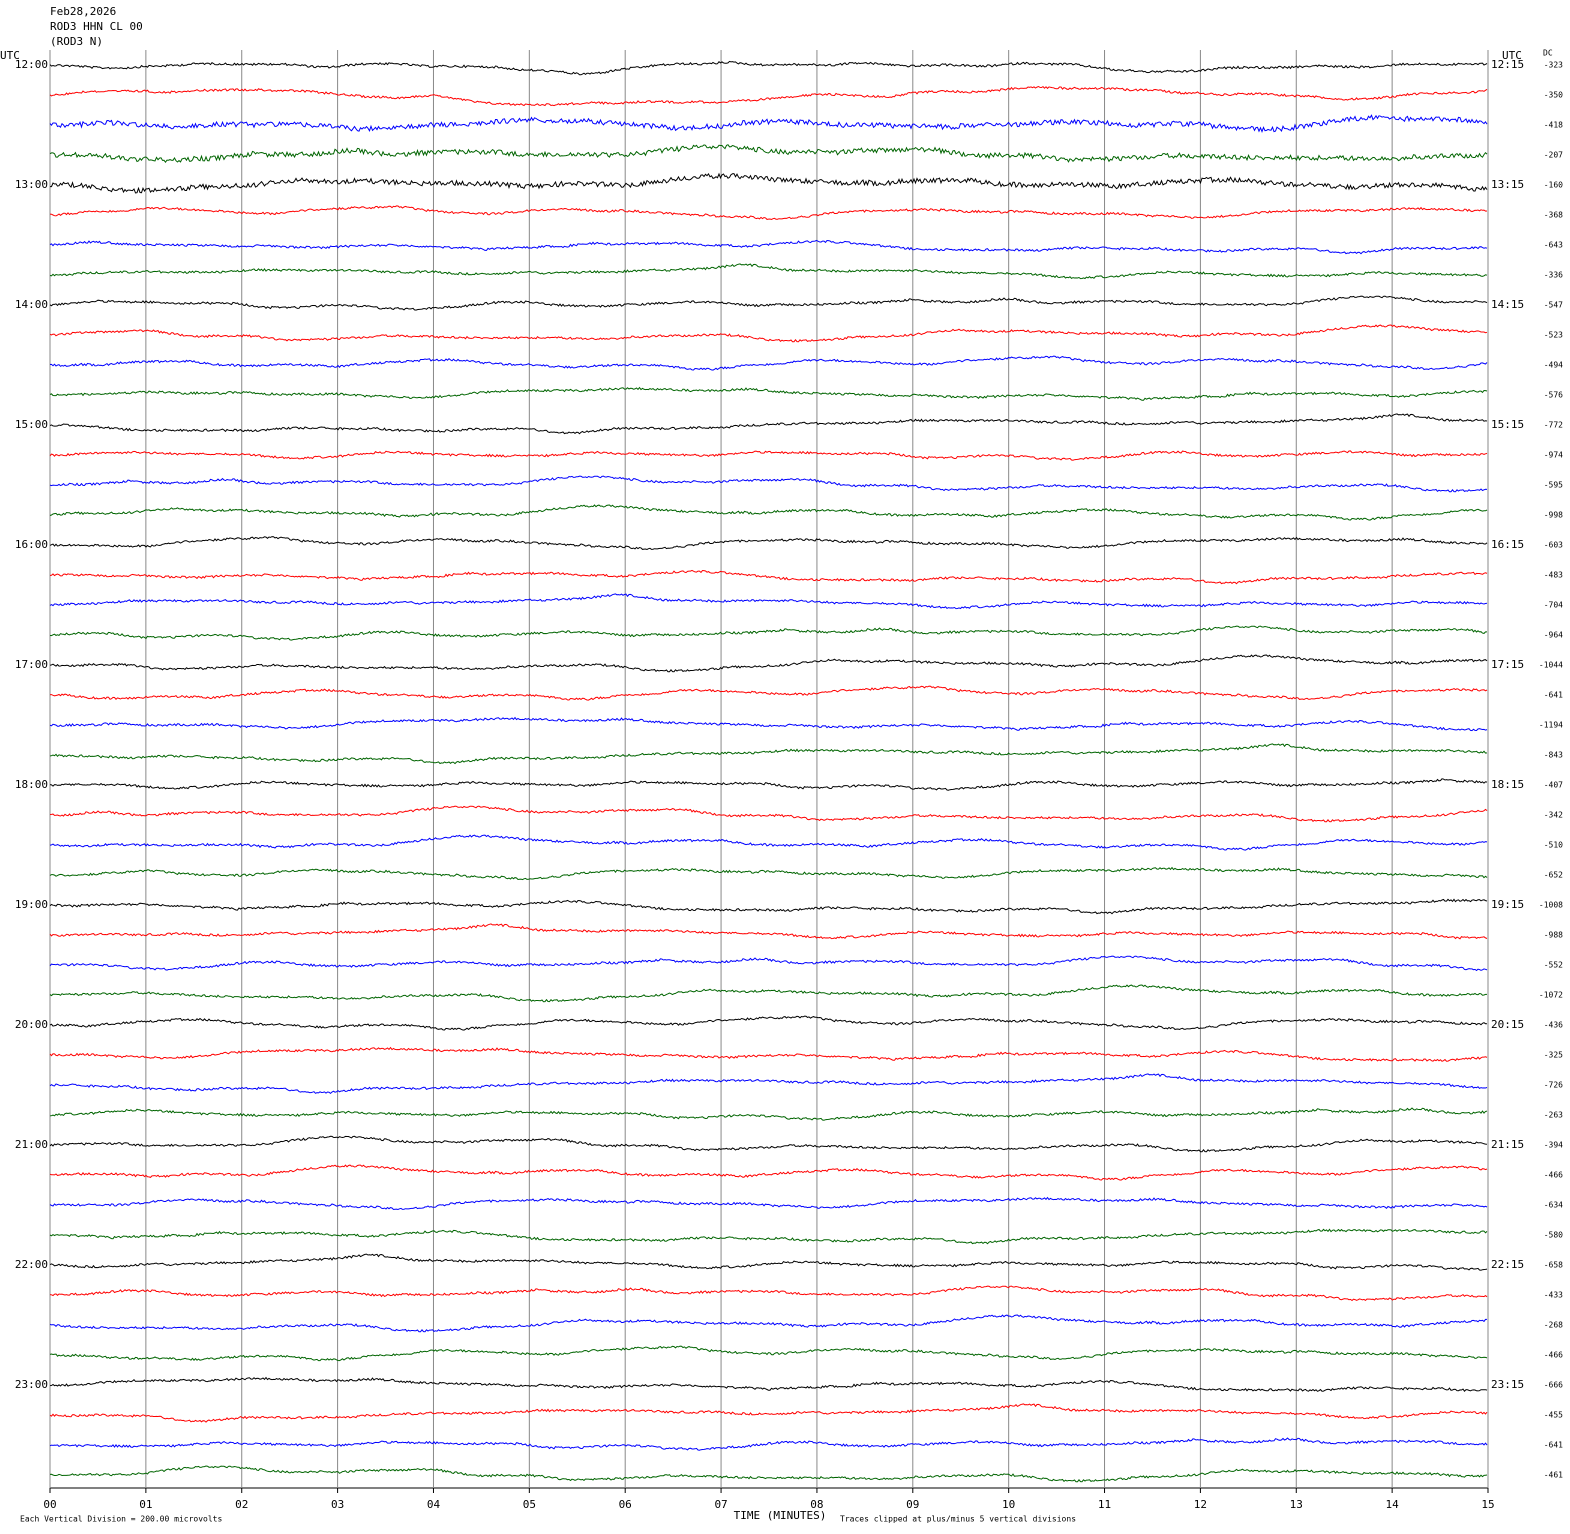  I want to click on dc-value: -843, so click(1553, 755).